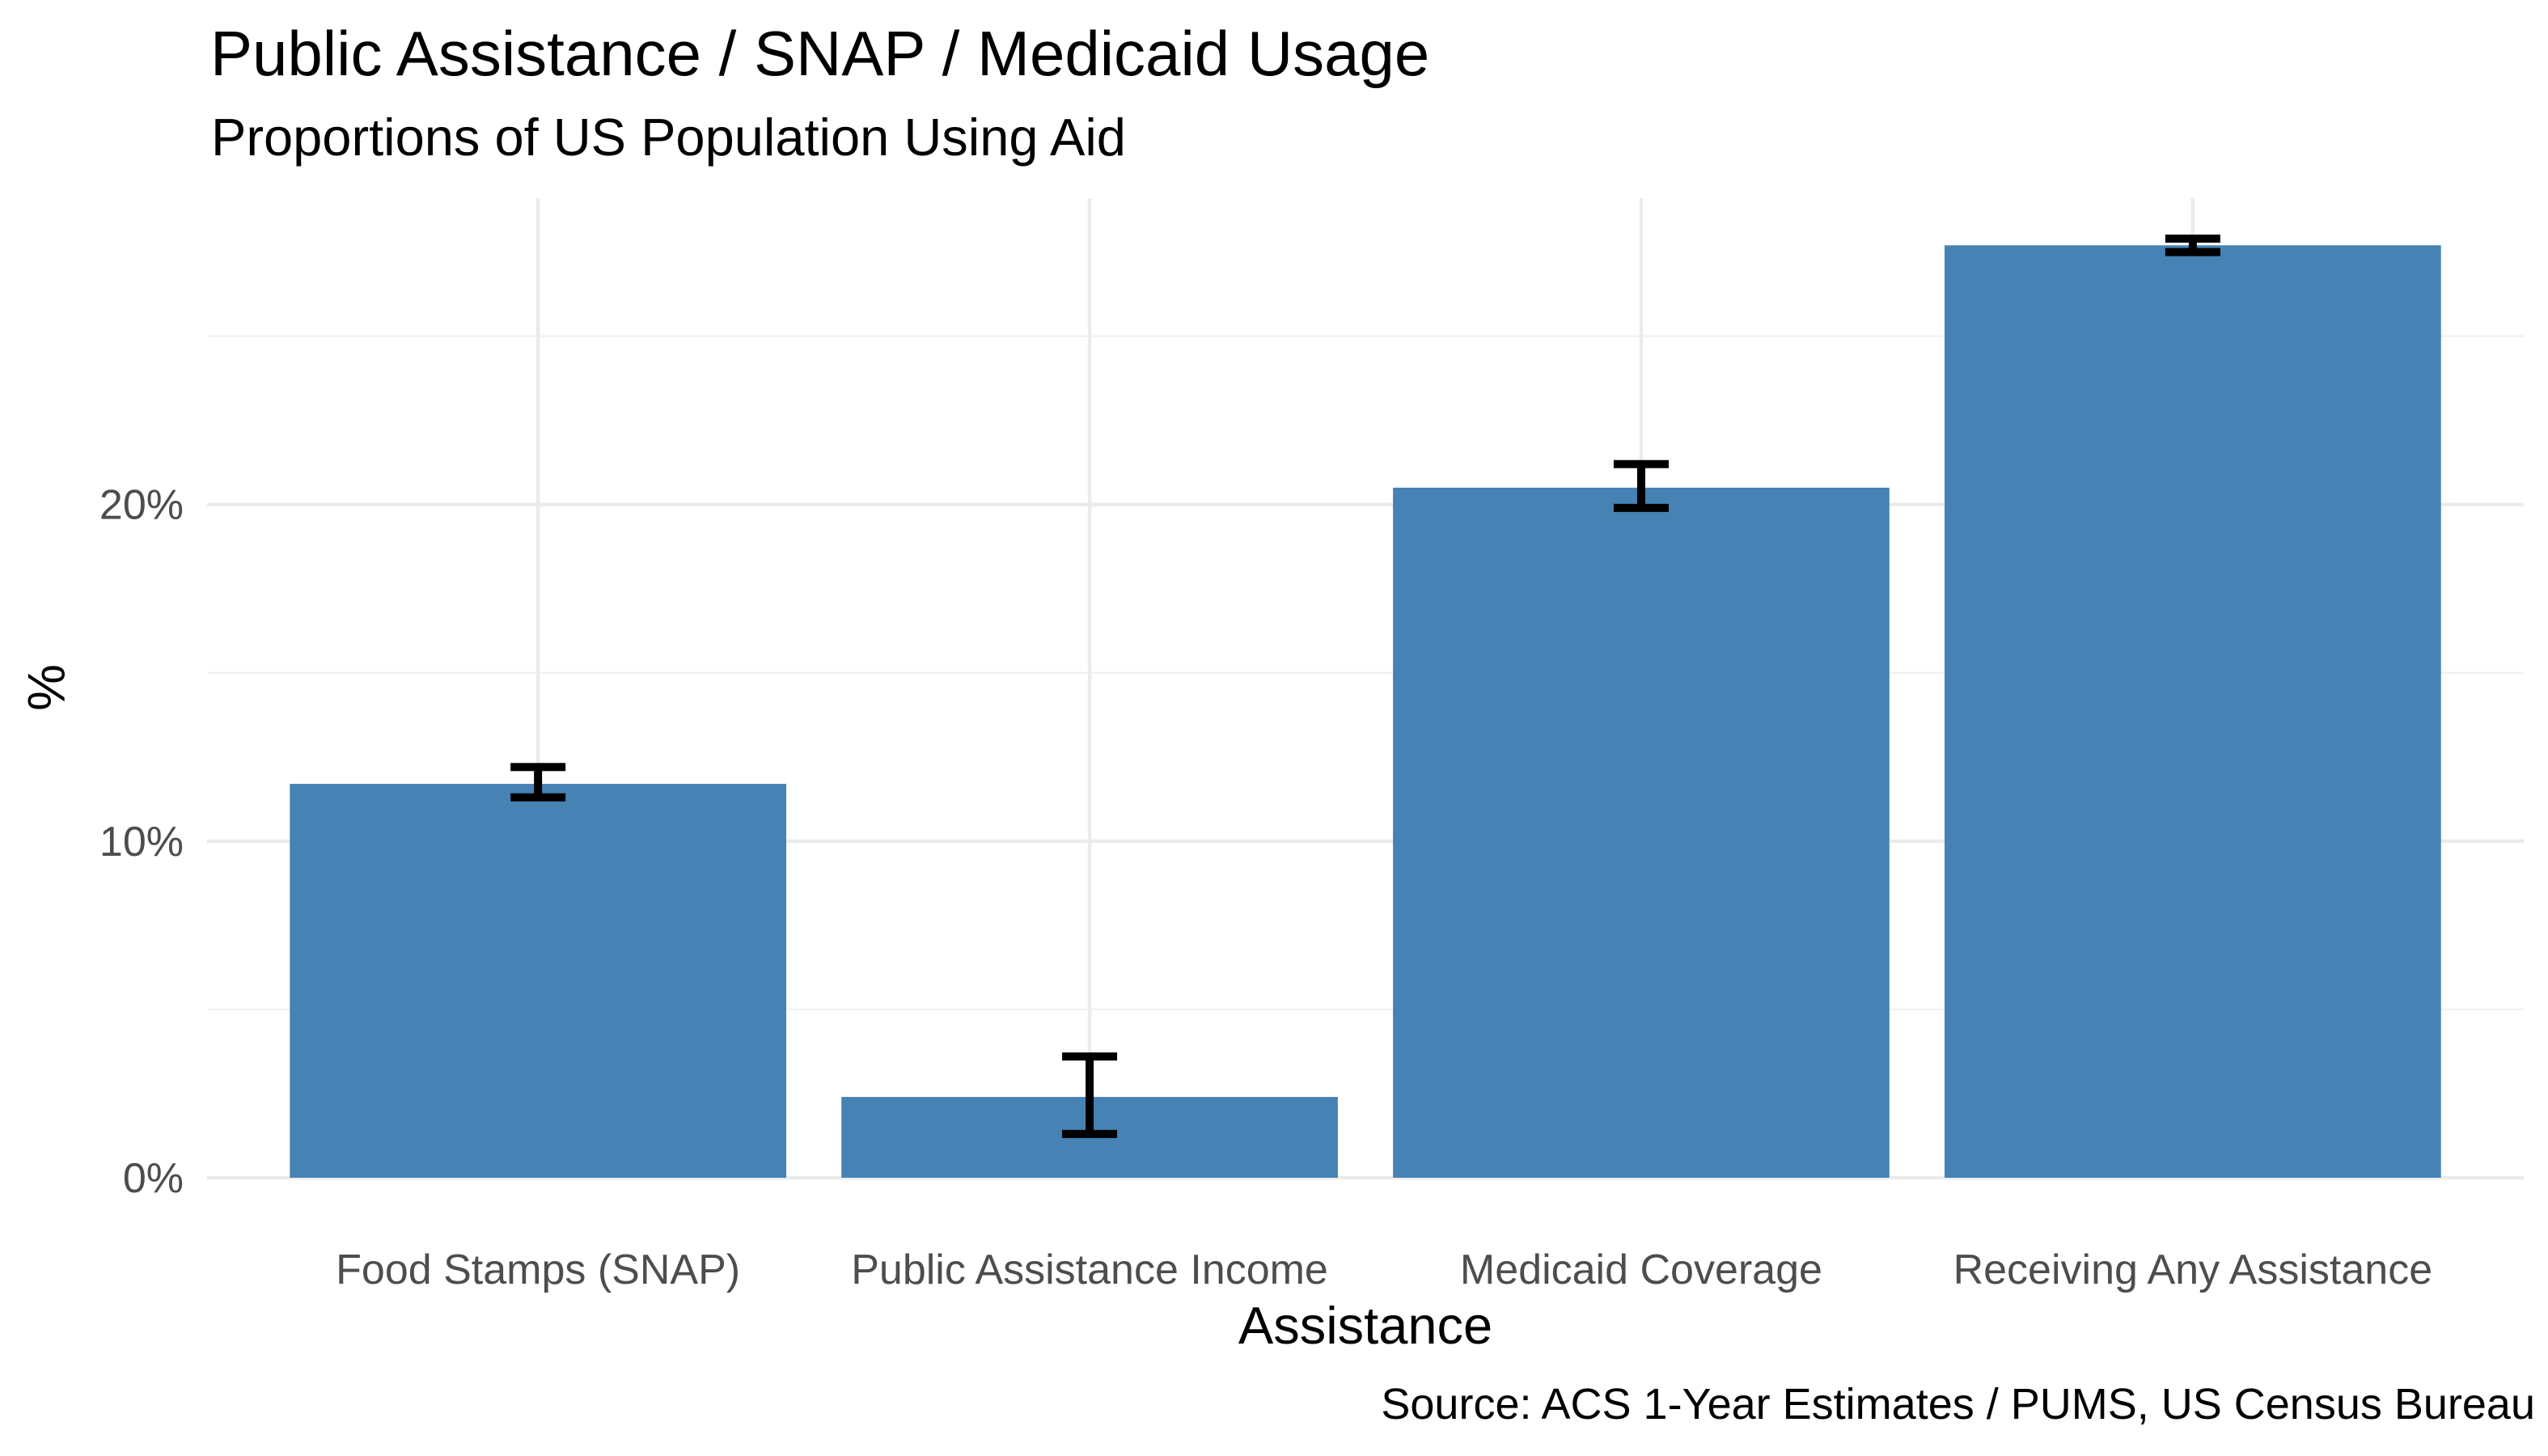 The width and height of the screenshot is (2548, 1456). I want to click on y-tick-label: 20%, so click(141, 505).